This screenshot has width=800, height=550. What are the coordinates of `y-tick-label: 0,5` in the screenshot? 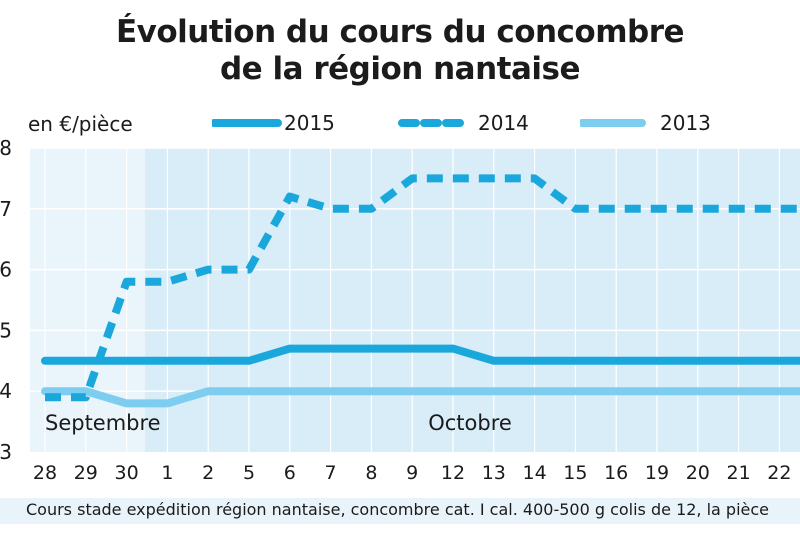 It's located at (6, 330).